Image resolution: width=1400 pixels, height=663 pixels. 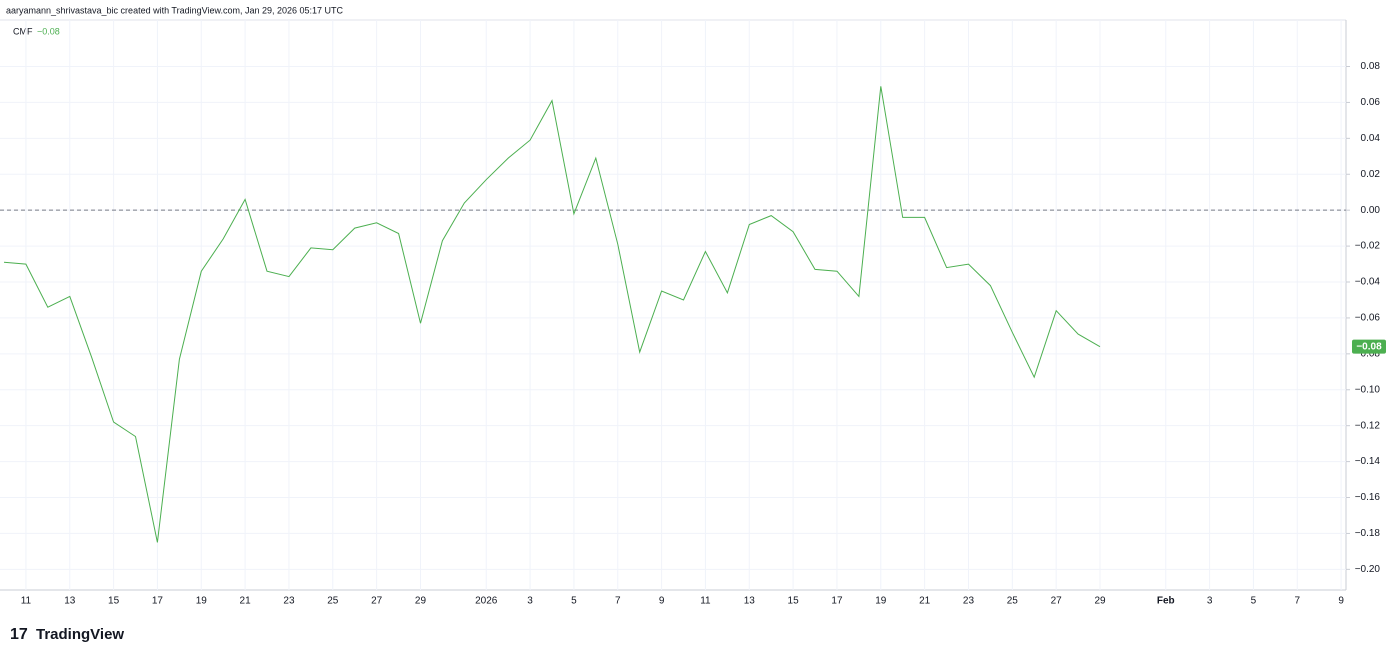 What do you see at coordinates (1368, 353) in the screenshot?
I see `y-tick-label: −0.08` at bounding box center [1368, 353].